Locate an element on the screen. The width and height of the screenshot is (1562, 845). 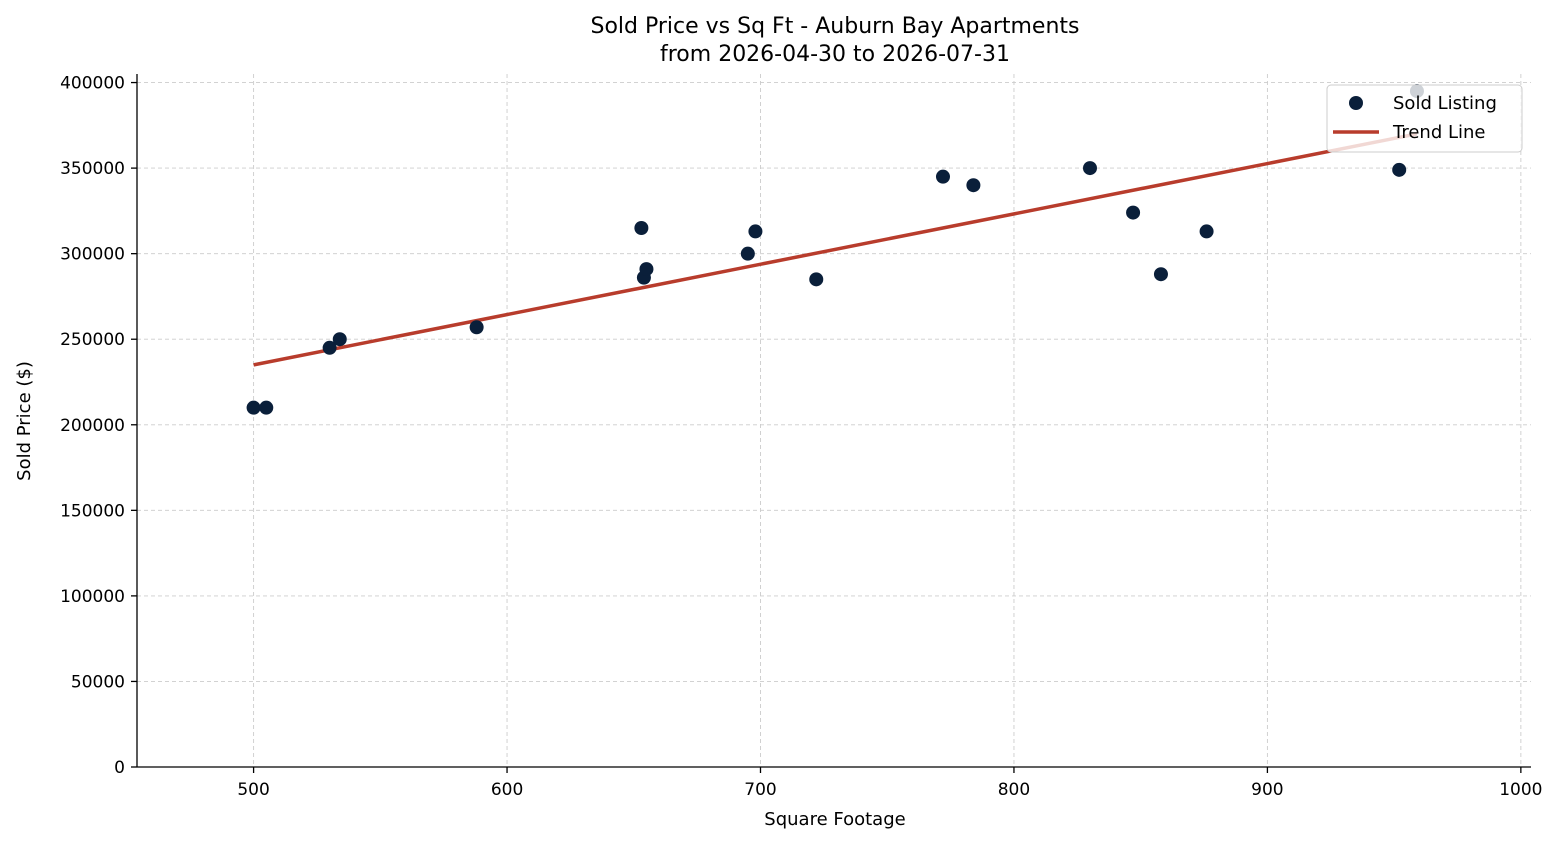
legend-label-trend-line: Trend Line is located at coordinates (1439, 132).